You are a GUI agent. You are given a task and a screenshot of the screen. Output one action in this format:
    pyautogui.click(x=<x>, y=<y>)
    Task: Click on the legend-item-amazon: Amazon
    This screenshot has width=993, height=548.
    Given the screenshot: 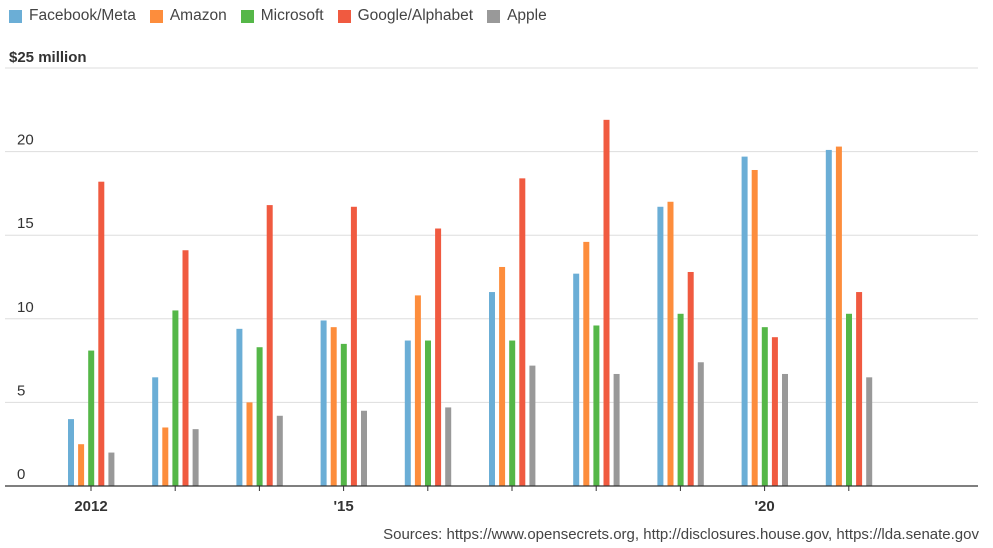 What is the action you would take?
    pyautogui.click(x=188, y=16)
    